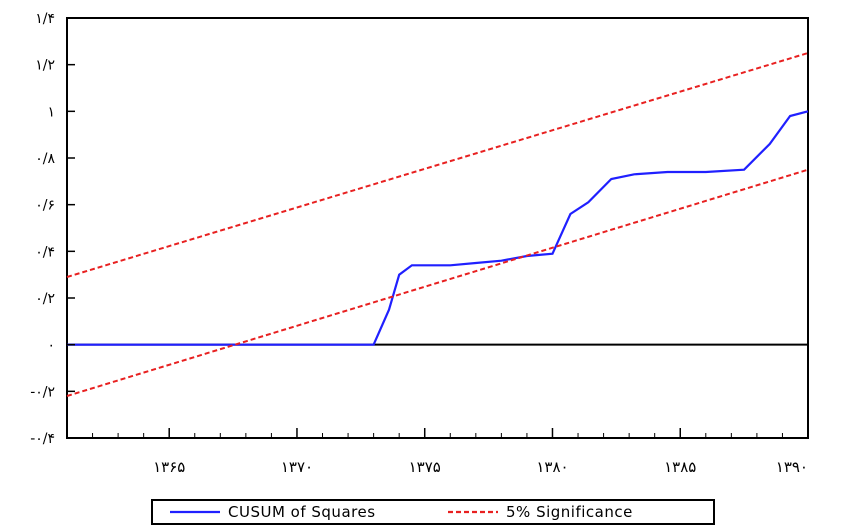 This screenshot has width=848, height=526. What do you see at coordinates (169, 467) in the screenshot?
I see `x-tick-label: ۱۳۶۵` at bounding box center [169, 467].